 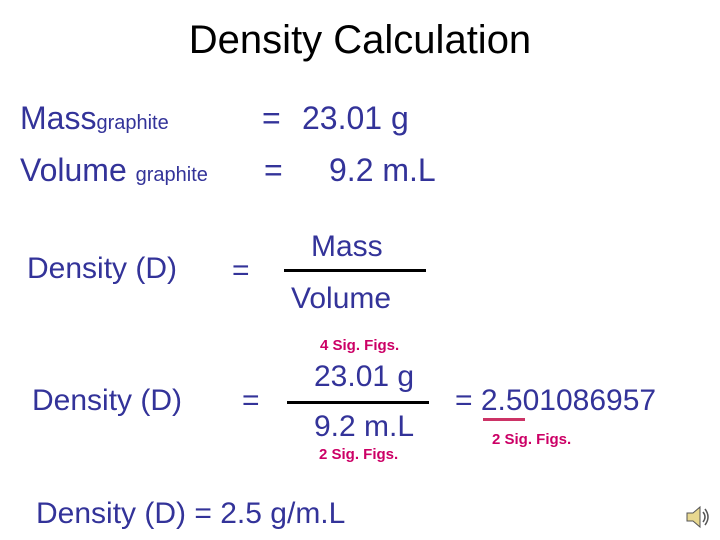 I want to click on numerator-sig-figs-note: 4 Sig. Figs., so click(x=360, y=345).